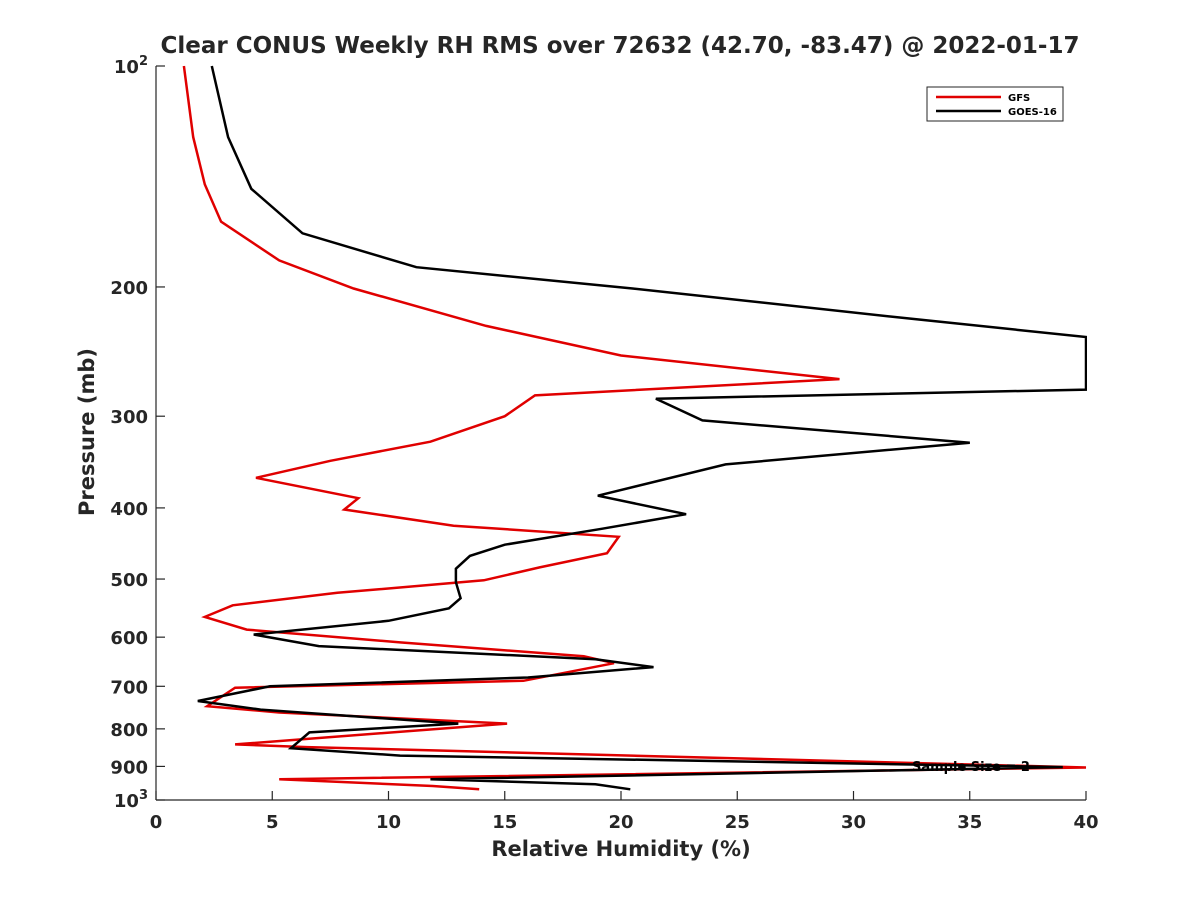  Describe the element at coordinates (620, 822) in the screenshot. I see `x-tick-label: 20` at that location.